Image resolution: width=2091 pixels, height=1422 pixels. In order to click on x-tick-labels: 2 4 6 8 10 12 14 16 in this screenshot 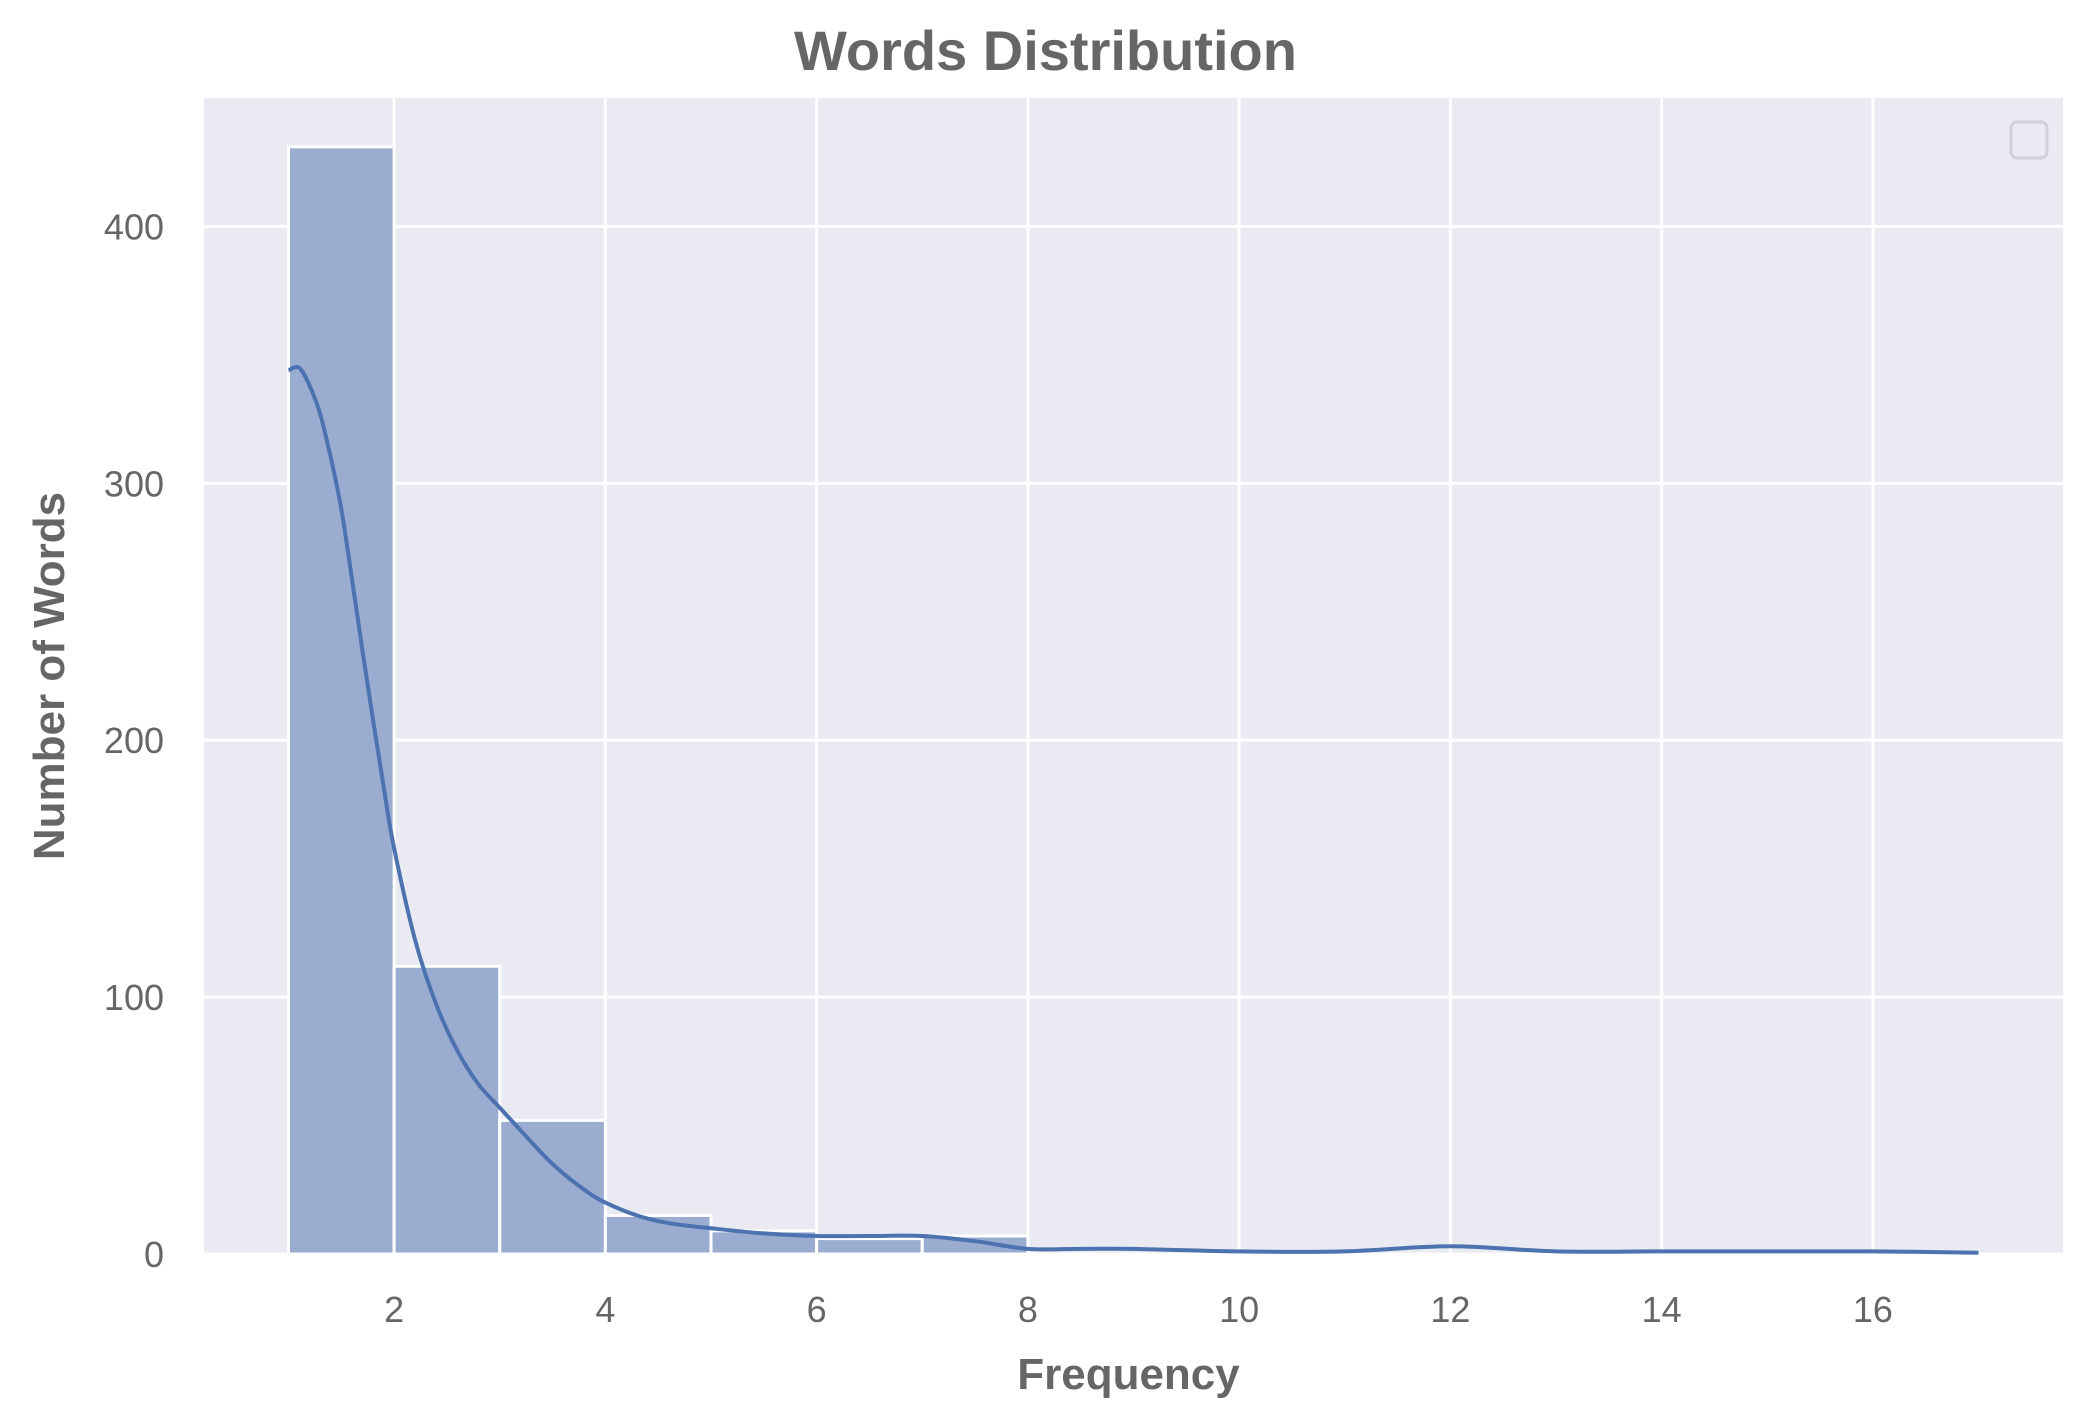, I will do `click(1138, 1309)`.